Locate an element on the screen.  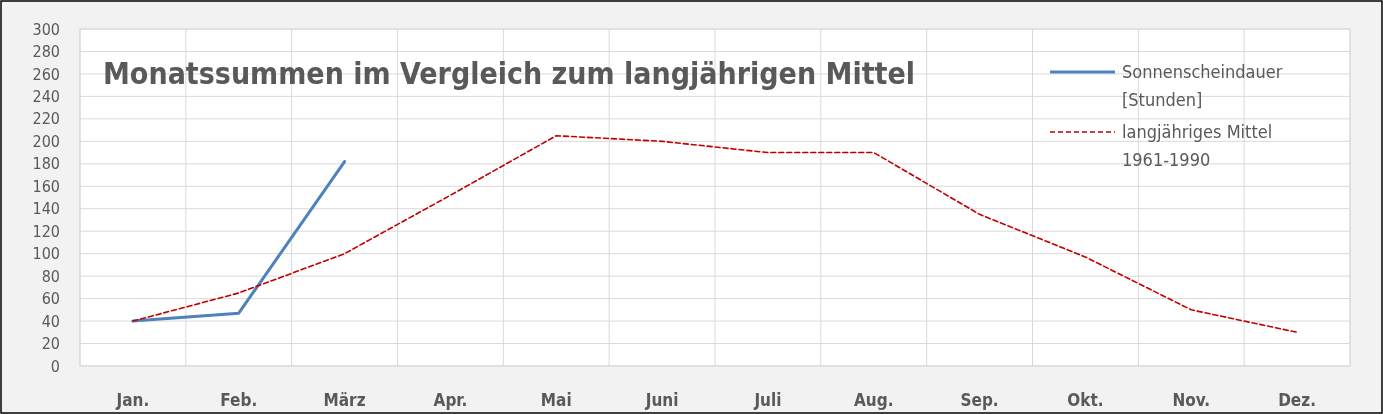
y-tick-label: 60 is located at coordinates (50, 299).